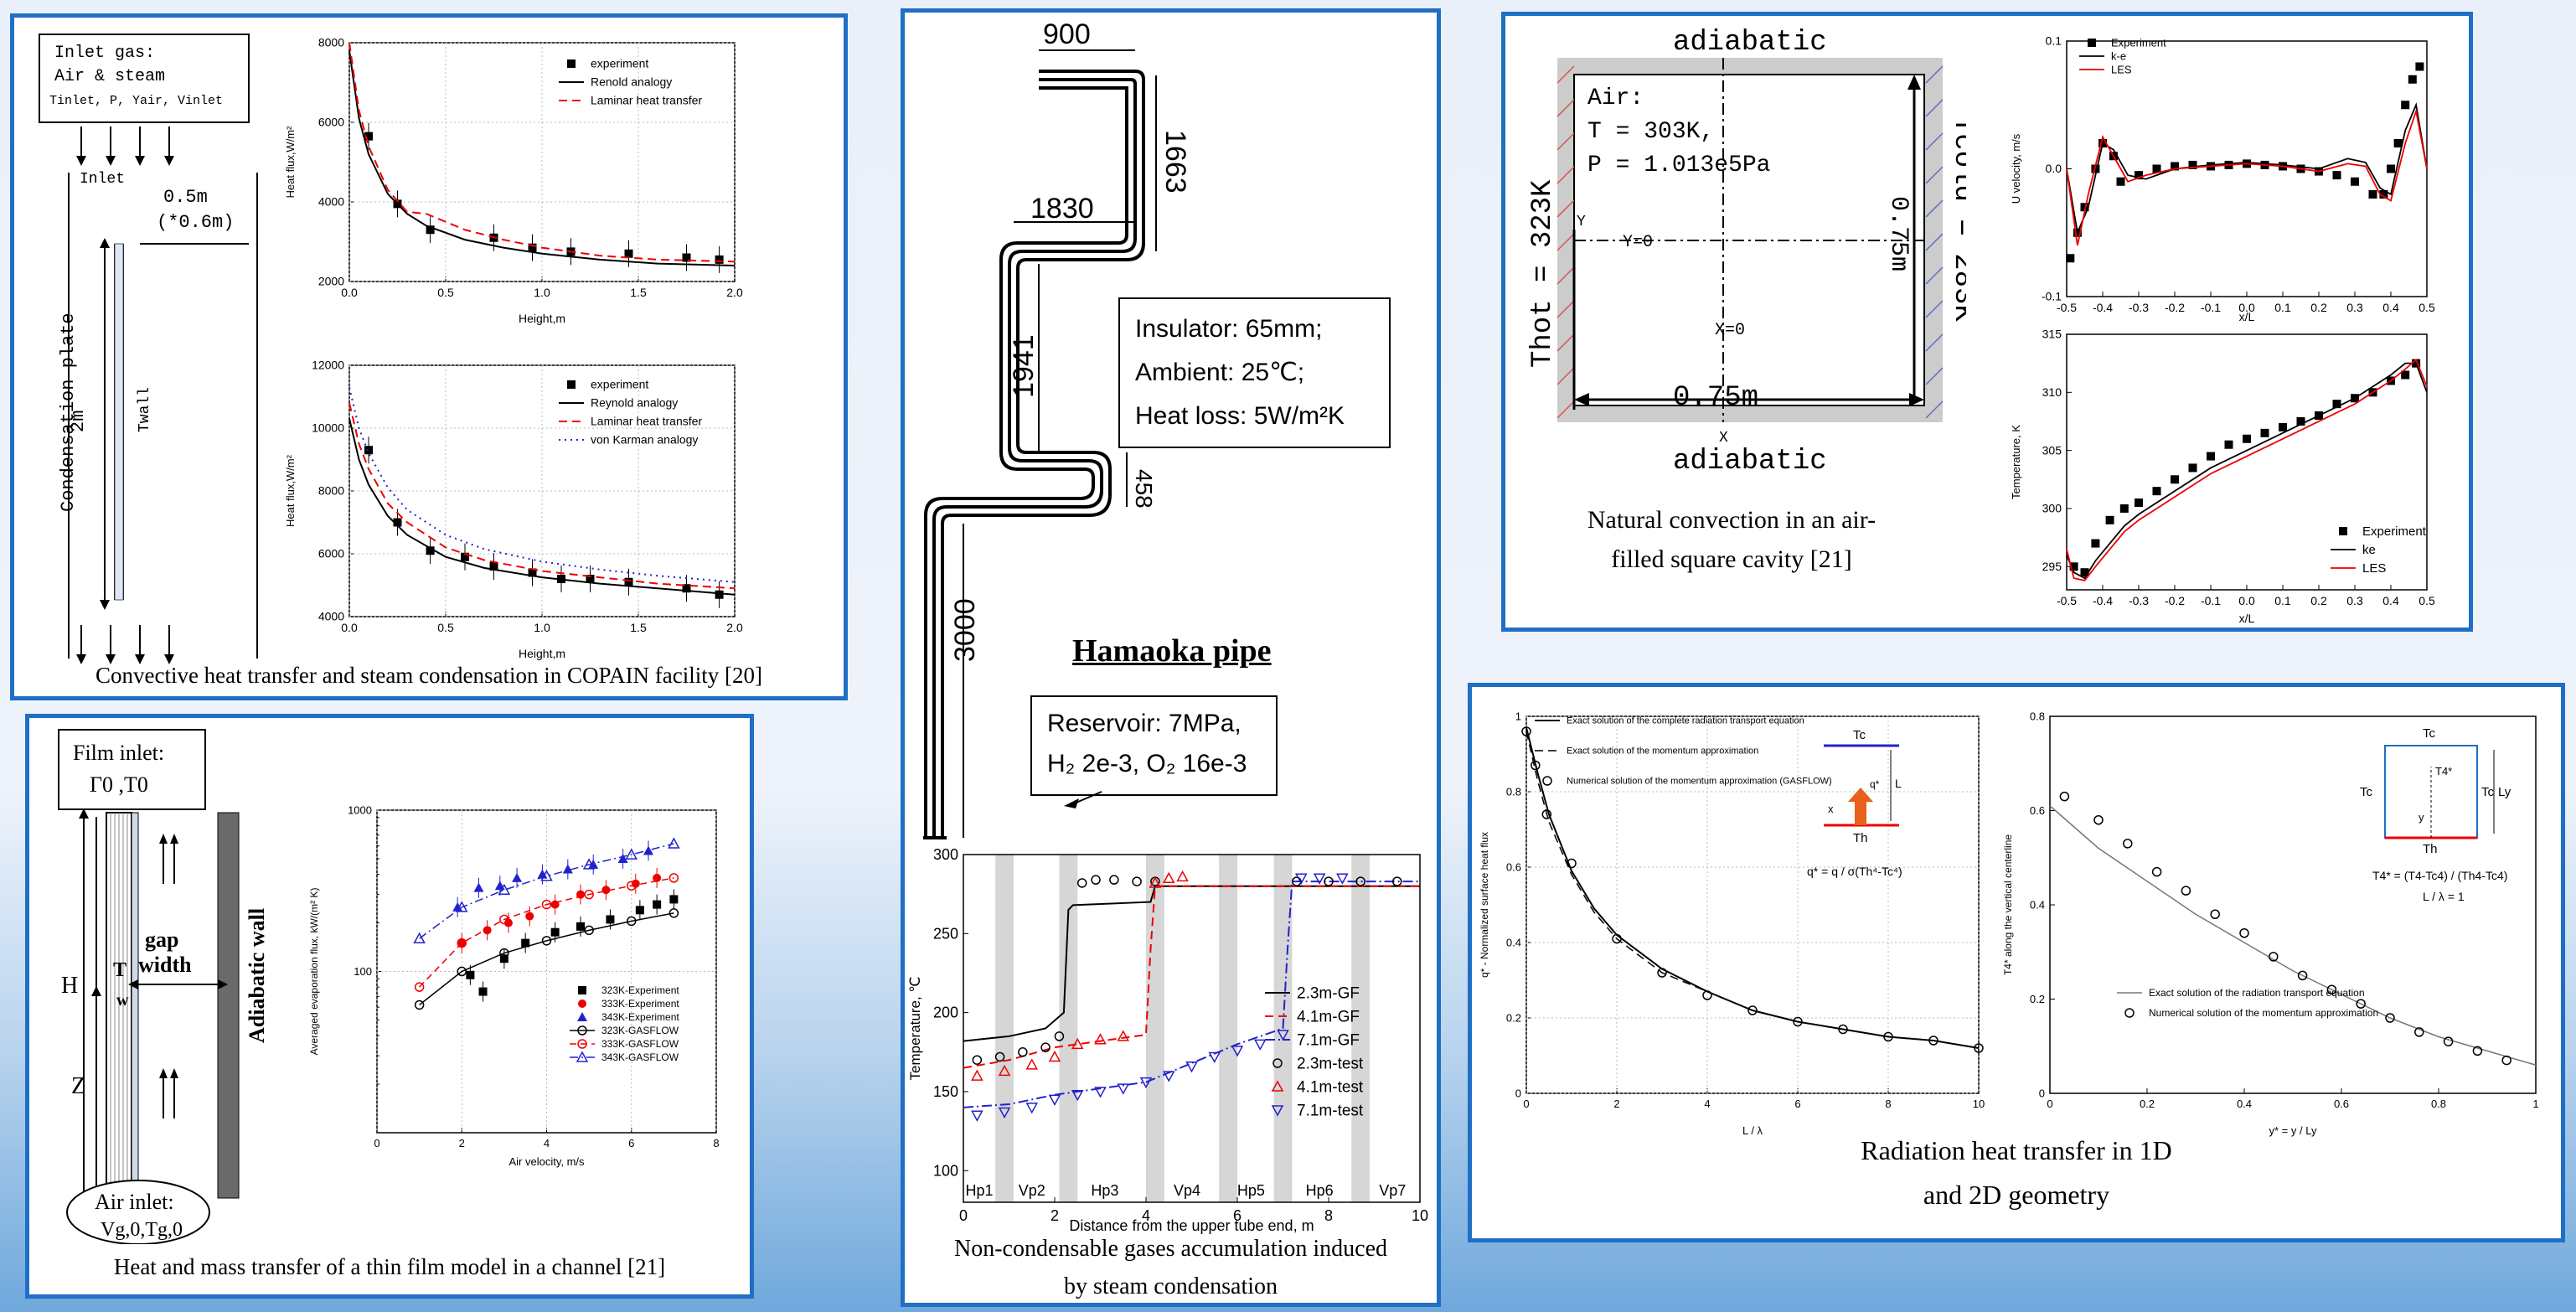  I want to click on cavity-bottom-length: 0.75m, so click(1715, 398).